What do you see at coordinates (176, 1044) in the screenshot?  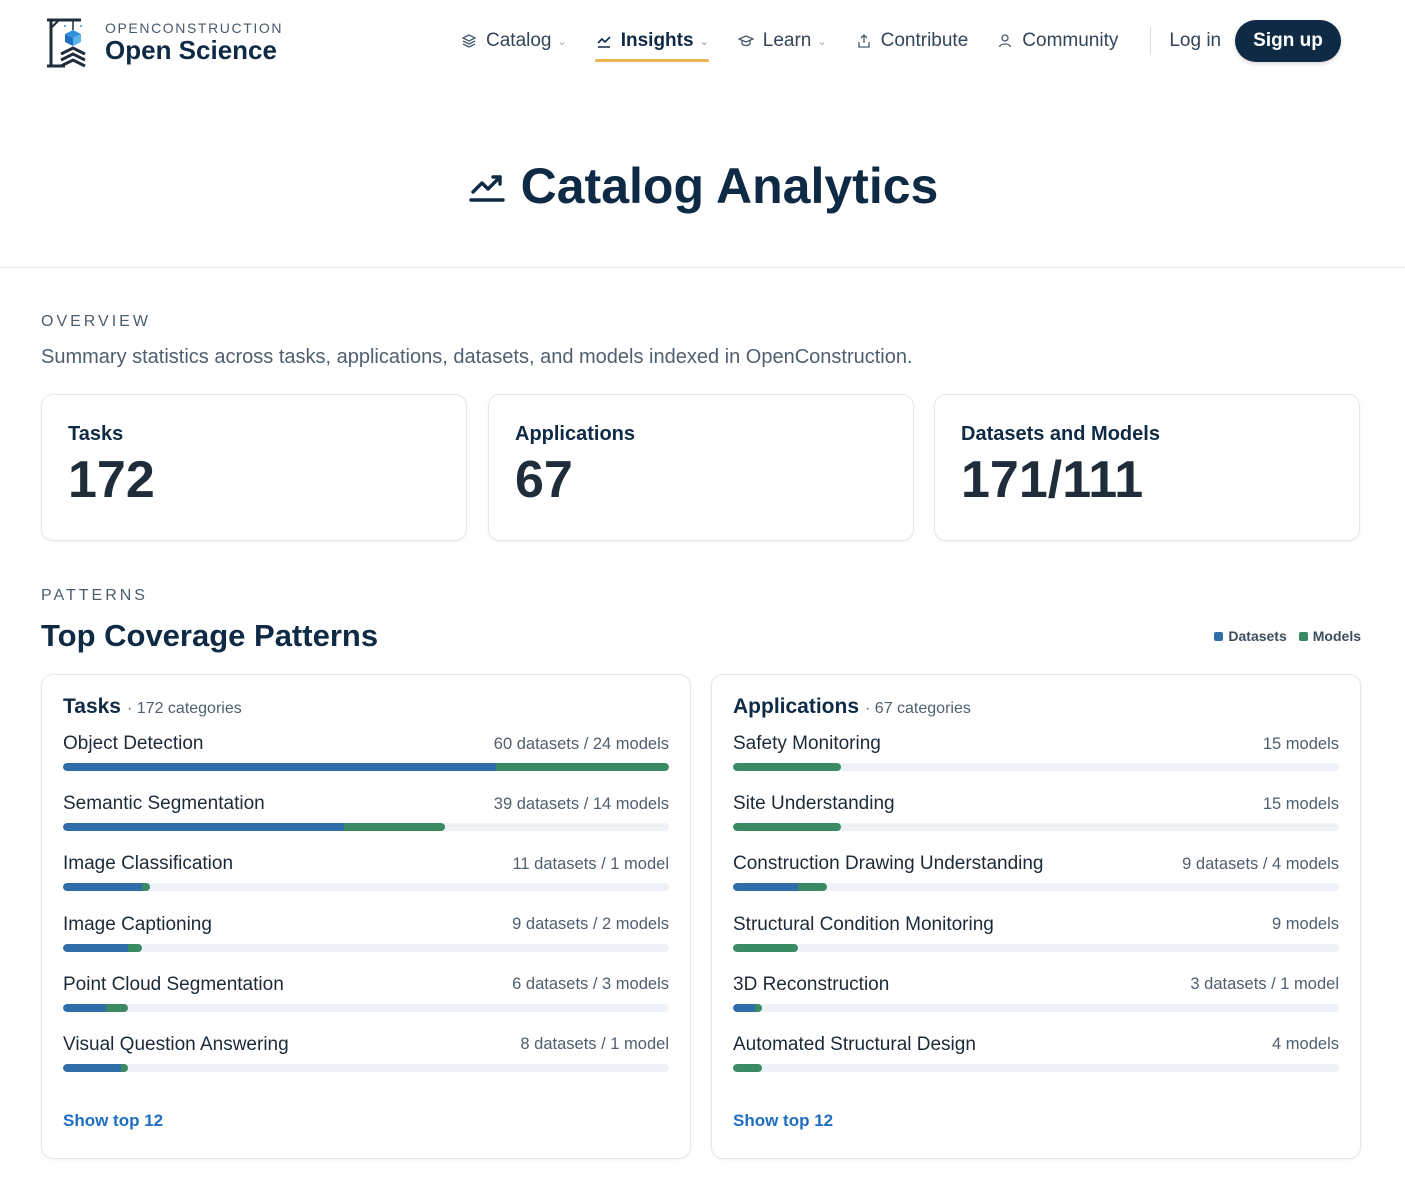 I see `row-label: Visual Question Answering` at bounding box center [176, 1044].